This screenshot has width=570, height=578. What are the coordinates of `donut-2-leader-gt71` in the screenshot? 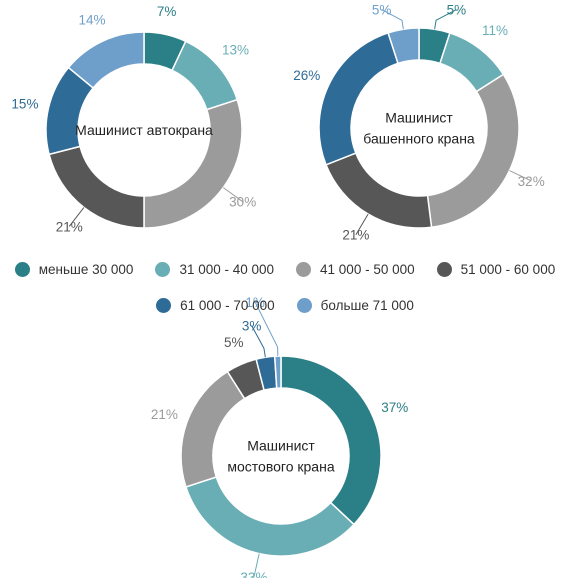 It's located at (392, 19).